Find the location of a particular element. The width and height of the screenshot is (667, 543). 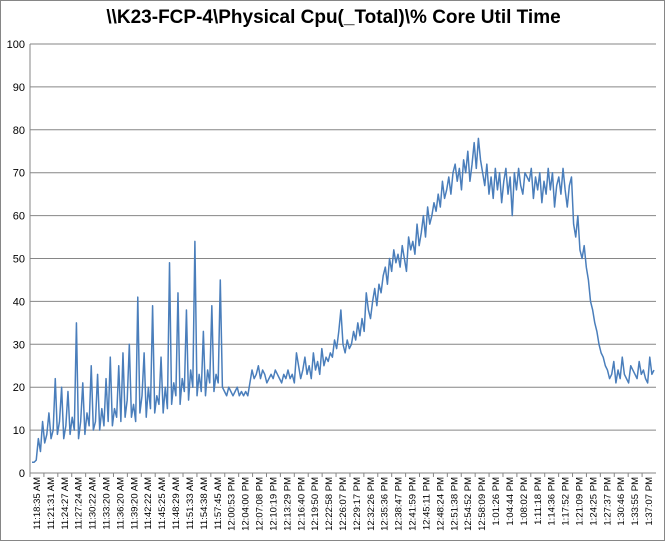

x-tick-label-24: 12:32:26 PM is located at coordinates (371, 504).